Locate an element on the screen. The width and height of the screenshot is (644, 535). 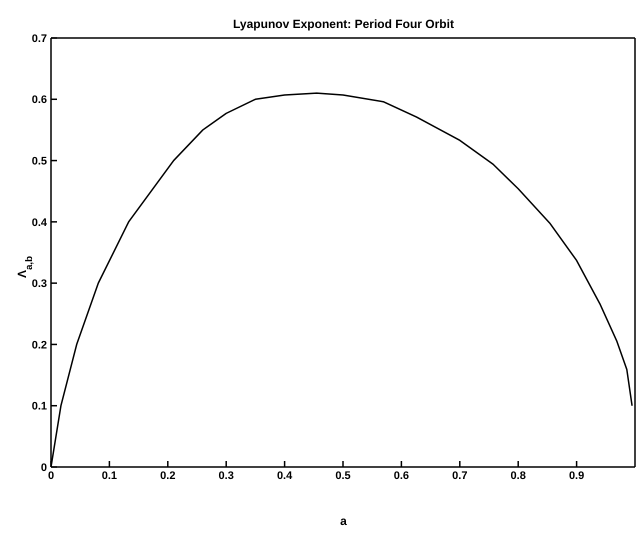
chart-title: Lyapunov Exponent: Period Four Orbit is located at coordinates (343, 24).